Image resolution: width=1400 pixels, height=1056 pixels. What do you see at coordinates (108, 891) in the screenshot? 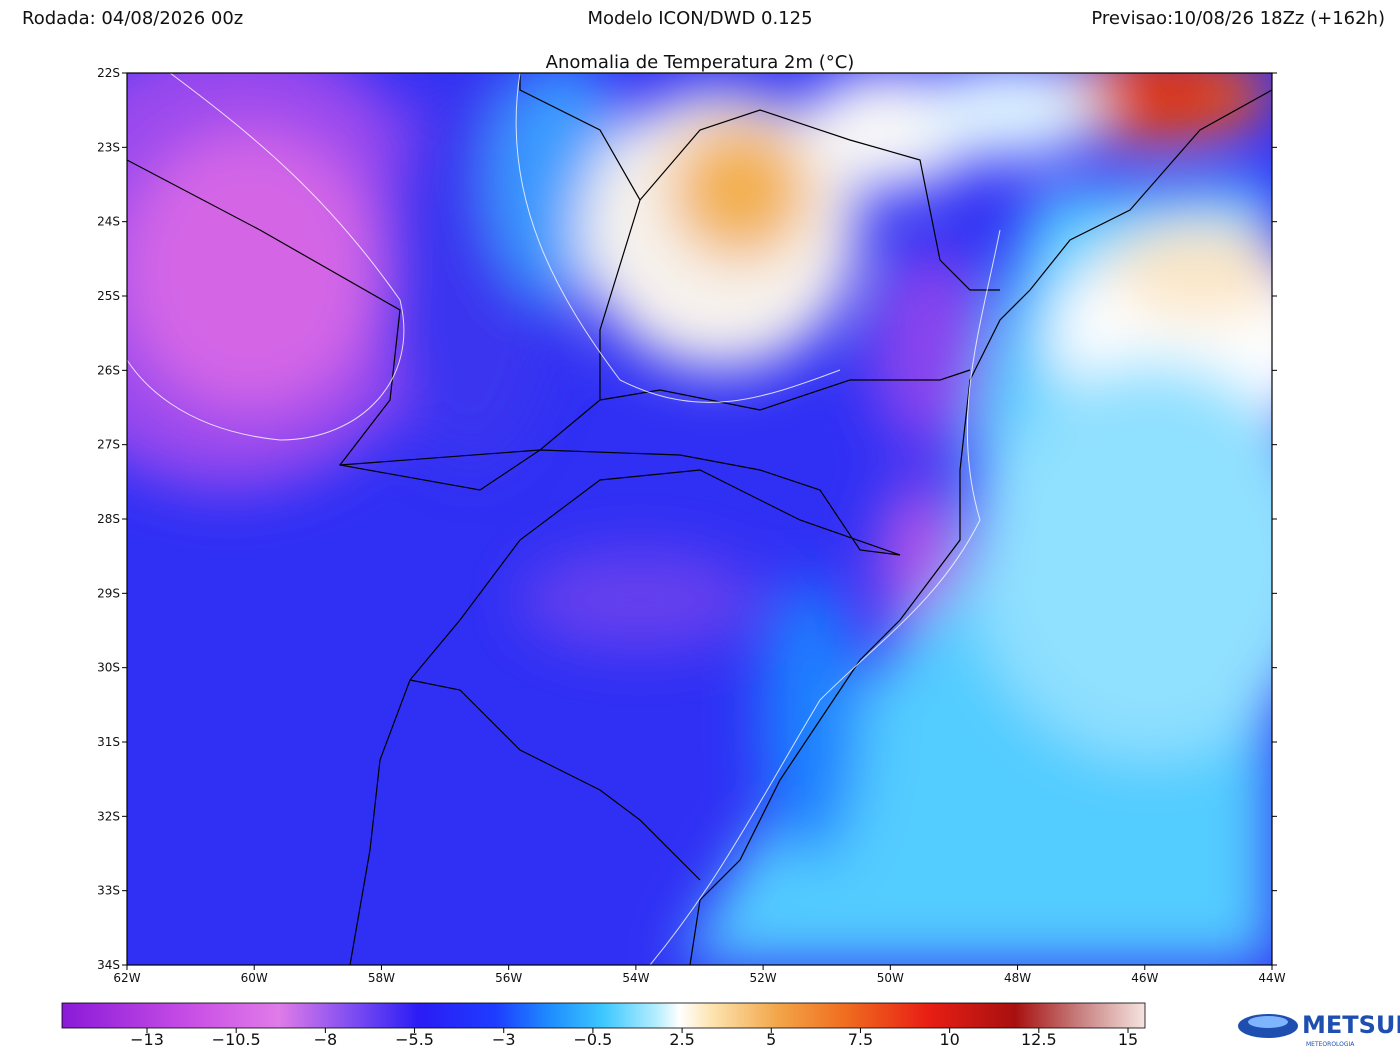
I see `lat-label: 33S` at bounding box center [108, 891].